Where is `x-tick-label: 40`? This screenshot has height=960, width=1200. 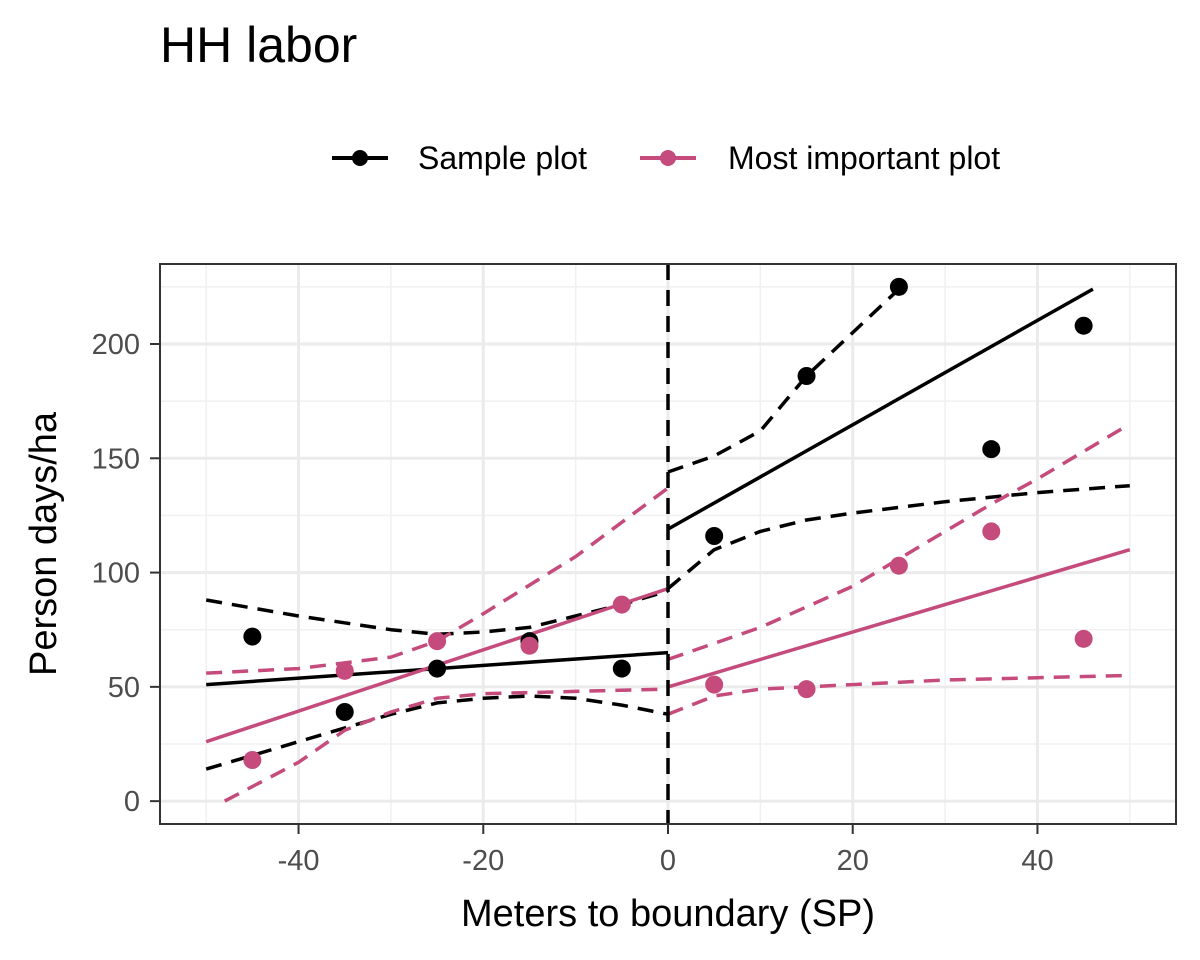
x-tick-label: 40 is located at coordinates (1037, 861).